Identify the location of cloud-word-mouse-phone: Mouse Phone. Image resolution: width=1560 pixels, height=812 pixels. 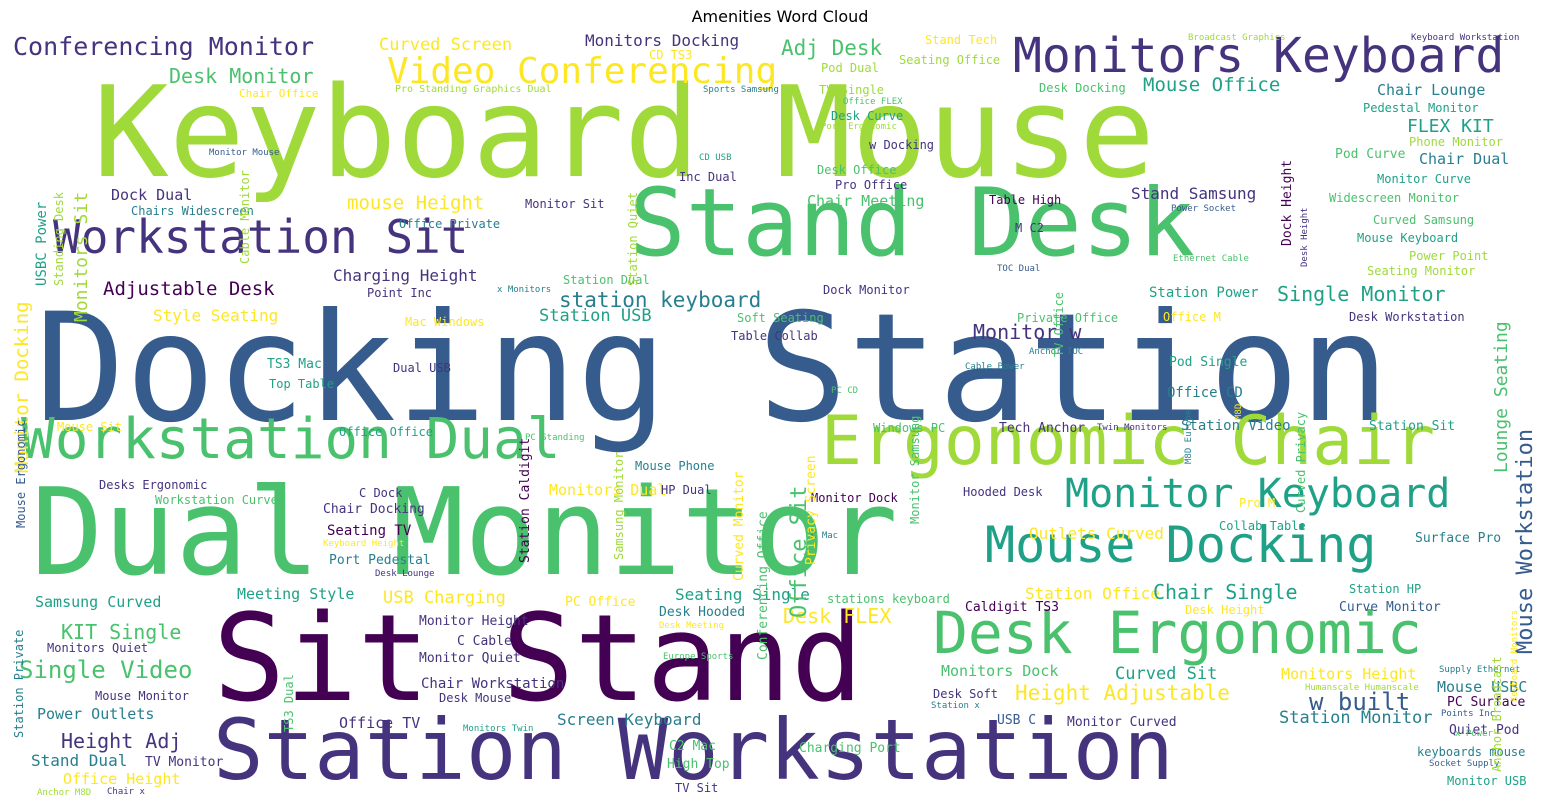
(675, 466).